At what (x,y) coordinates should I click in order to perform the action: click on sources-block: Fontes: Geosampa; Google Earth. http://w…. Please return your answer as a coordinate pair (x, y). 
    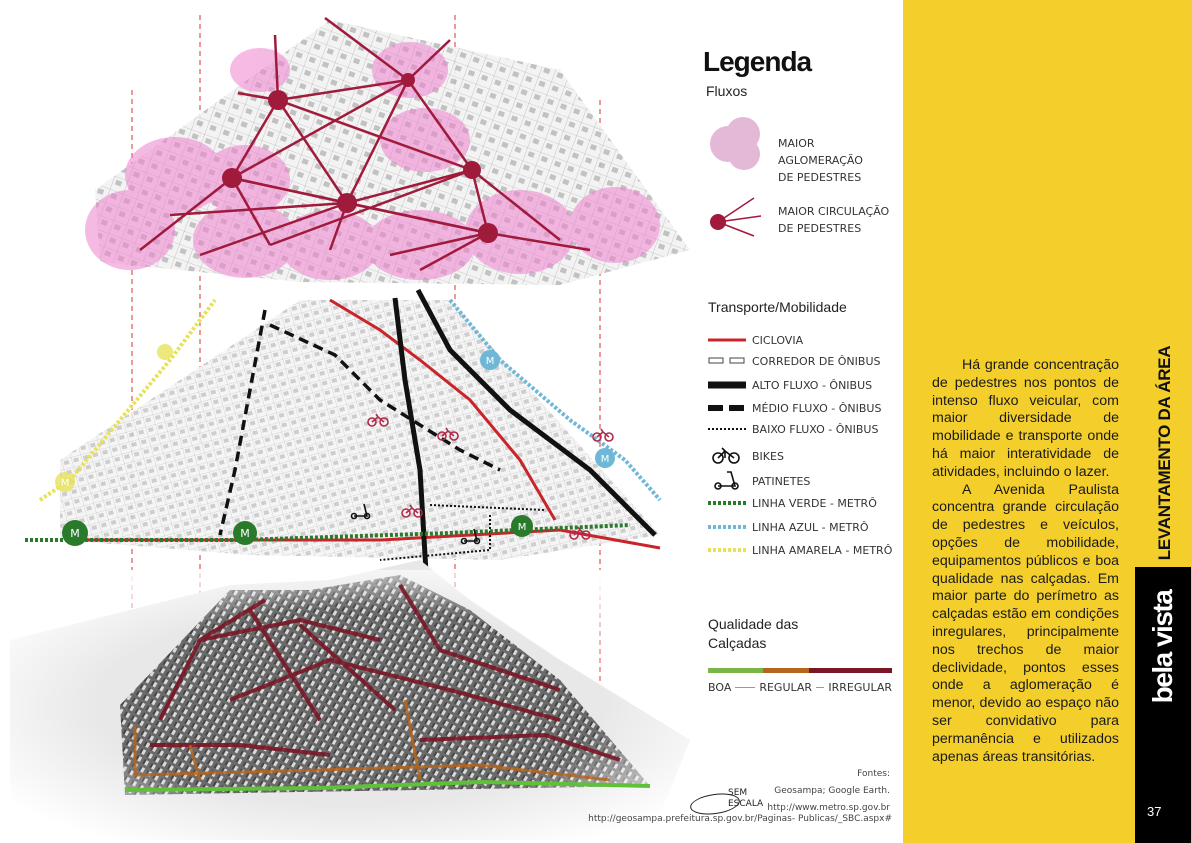
    Looking at the image, I should click on (828, 791).